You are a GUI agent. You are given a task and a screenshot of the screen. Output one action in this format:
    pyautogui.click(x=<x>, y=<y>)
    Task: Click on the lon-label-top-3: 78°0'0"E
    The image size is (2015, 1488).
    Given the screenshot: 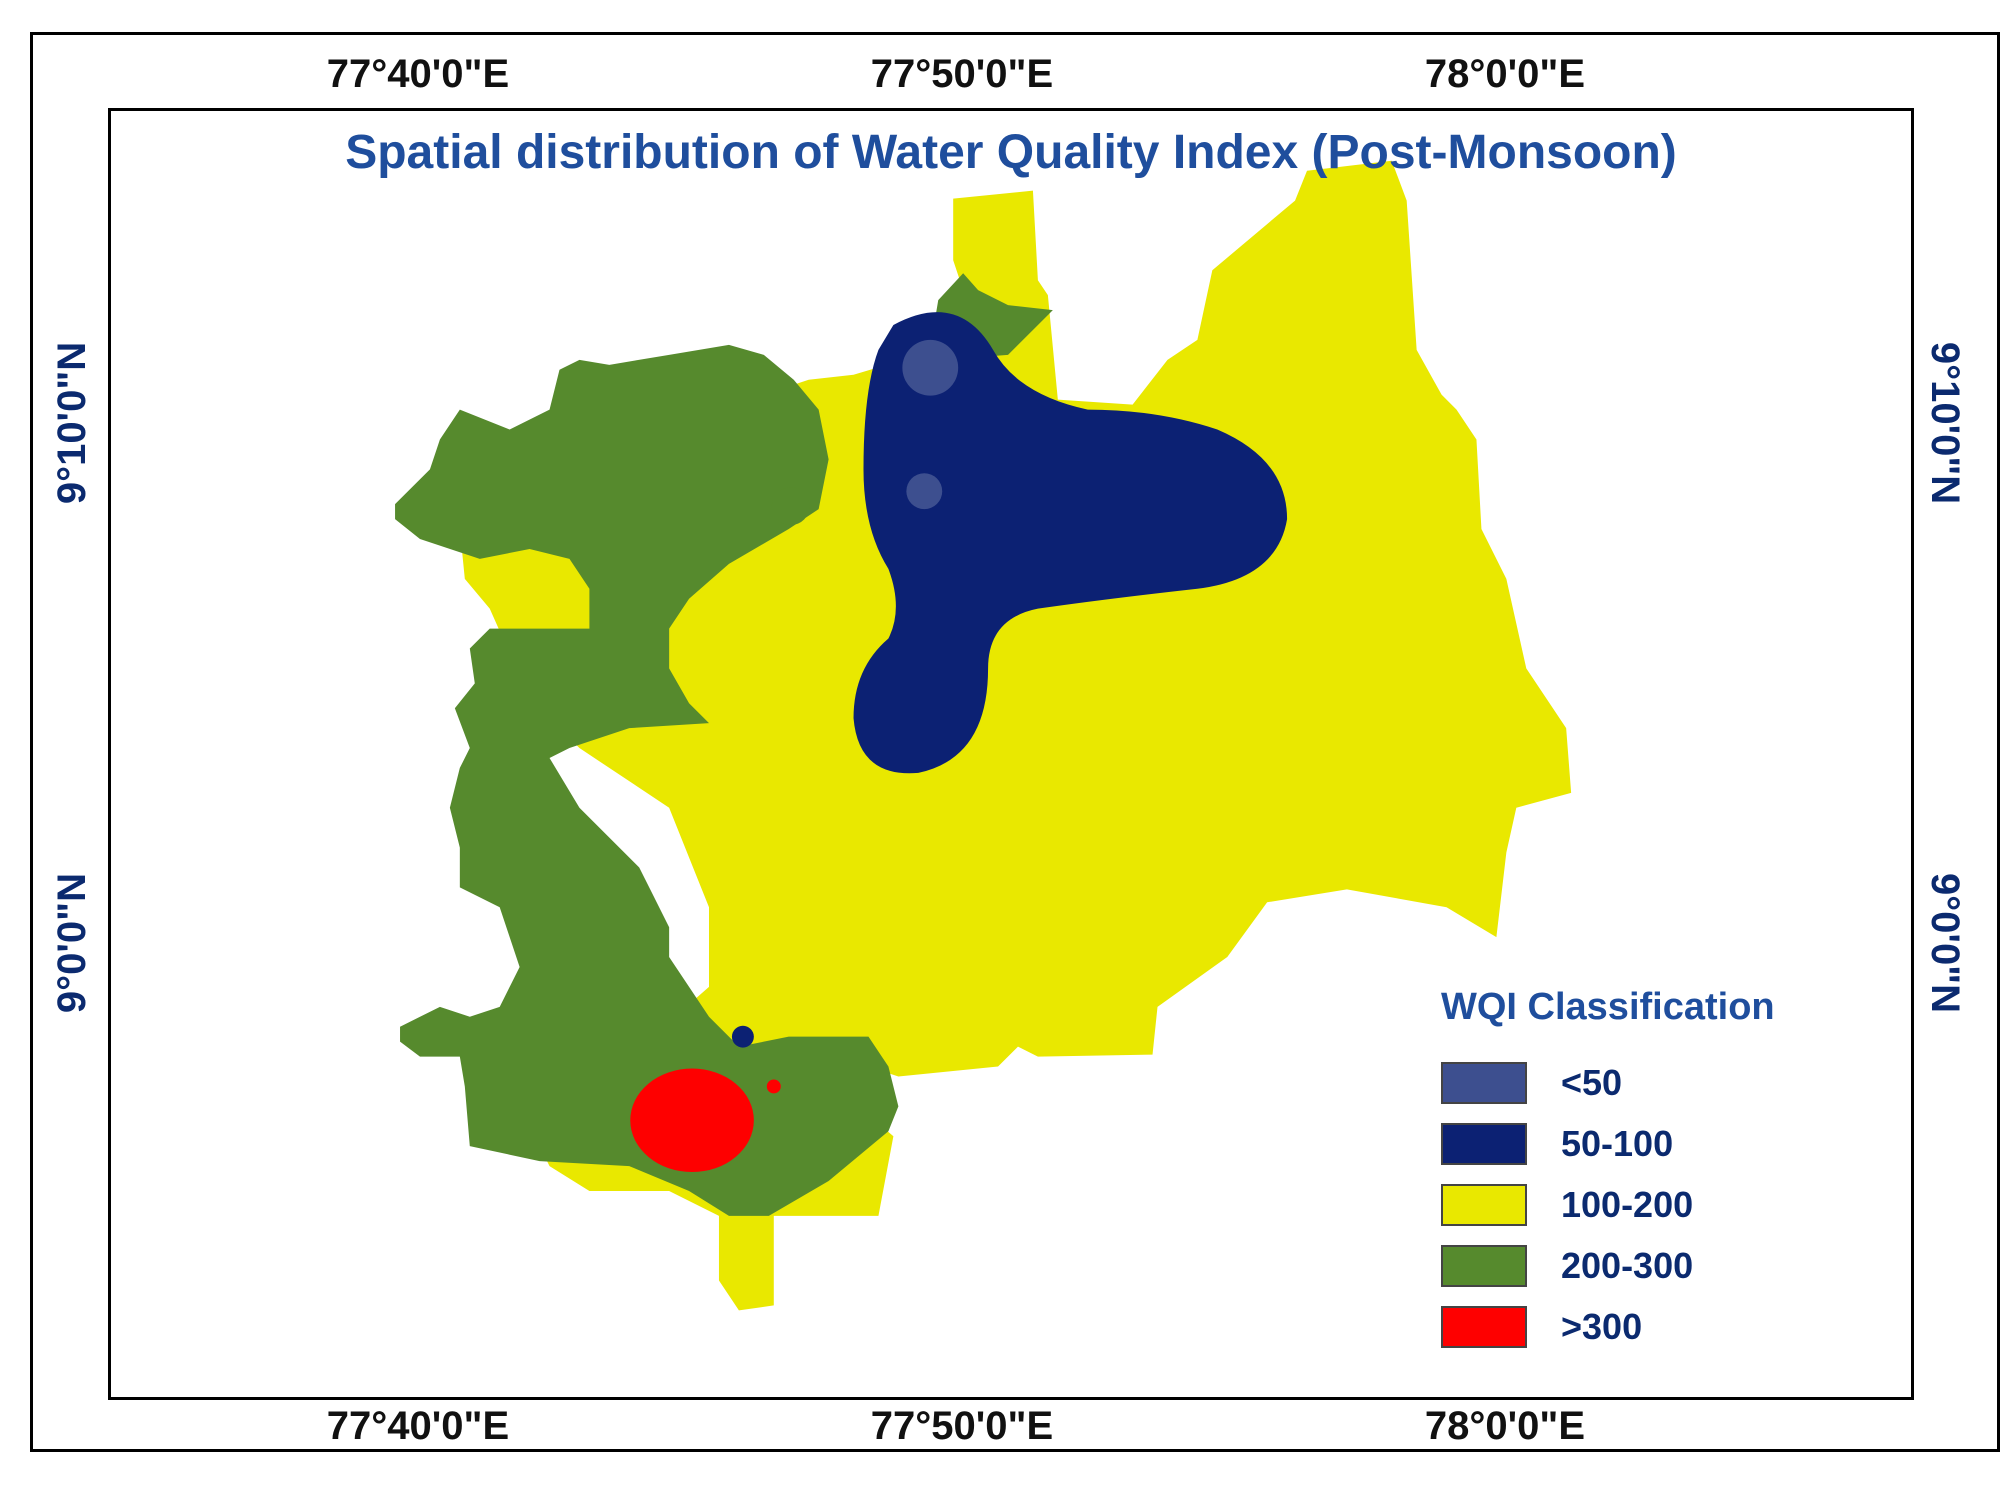 What is the action you would take?
    pyautogui.click(x=1505, y=74)
    